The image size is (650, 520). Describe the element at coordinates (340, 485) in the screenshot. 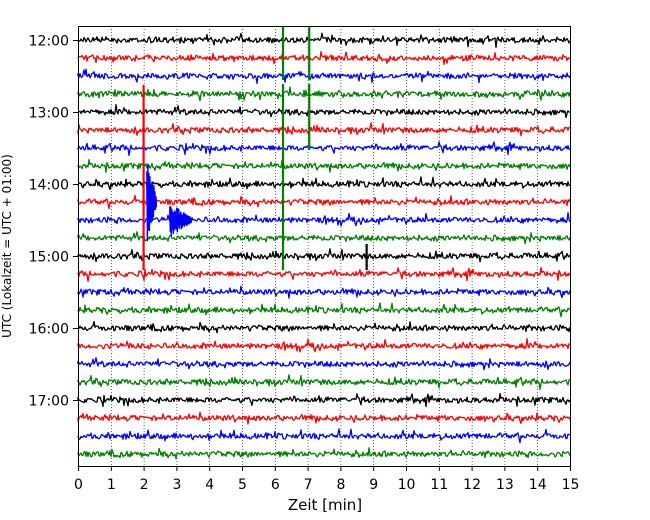

I see `x-tick-label: 8` at that location.